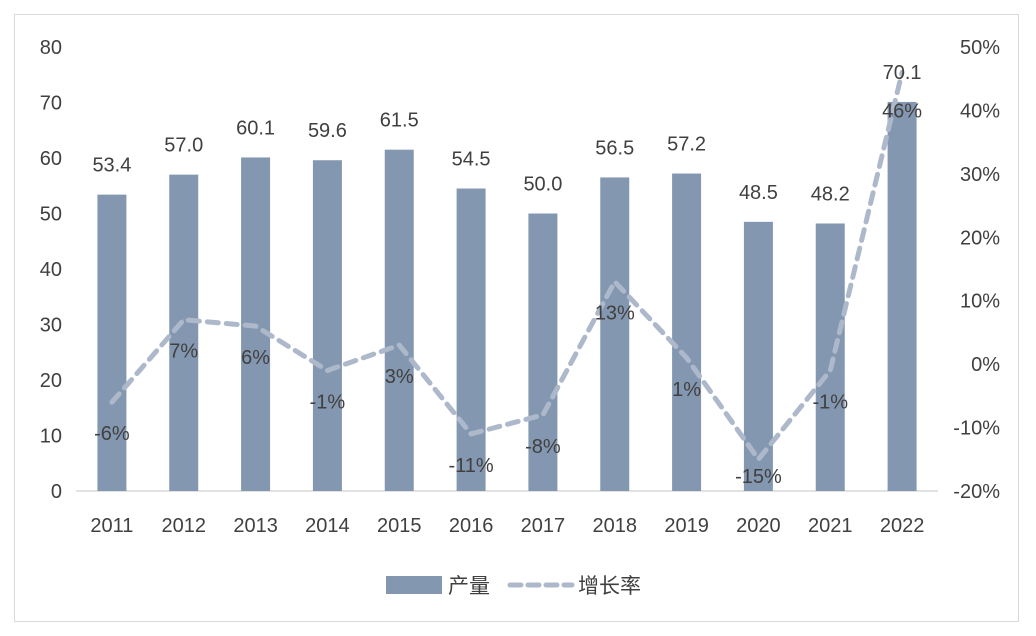  I want to click on bar-label-2012: 57.0, so click(183, 146).